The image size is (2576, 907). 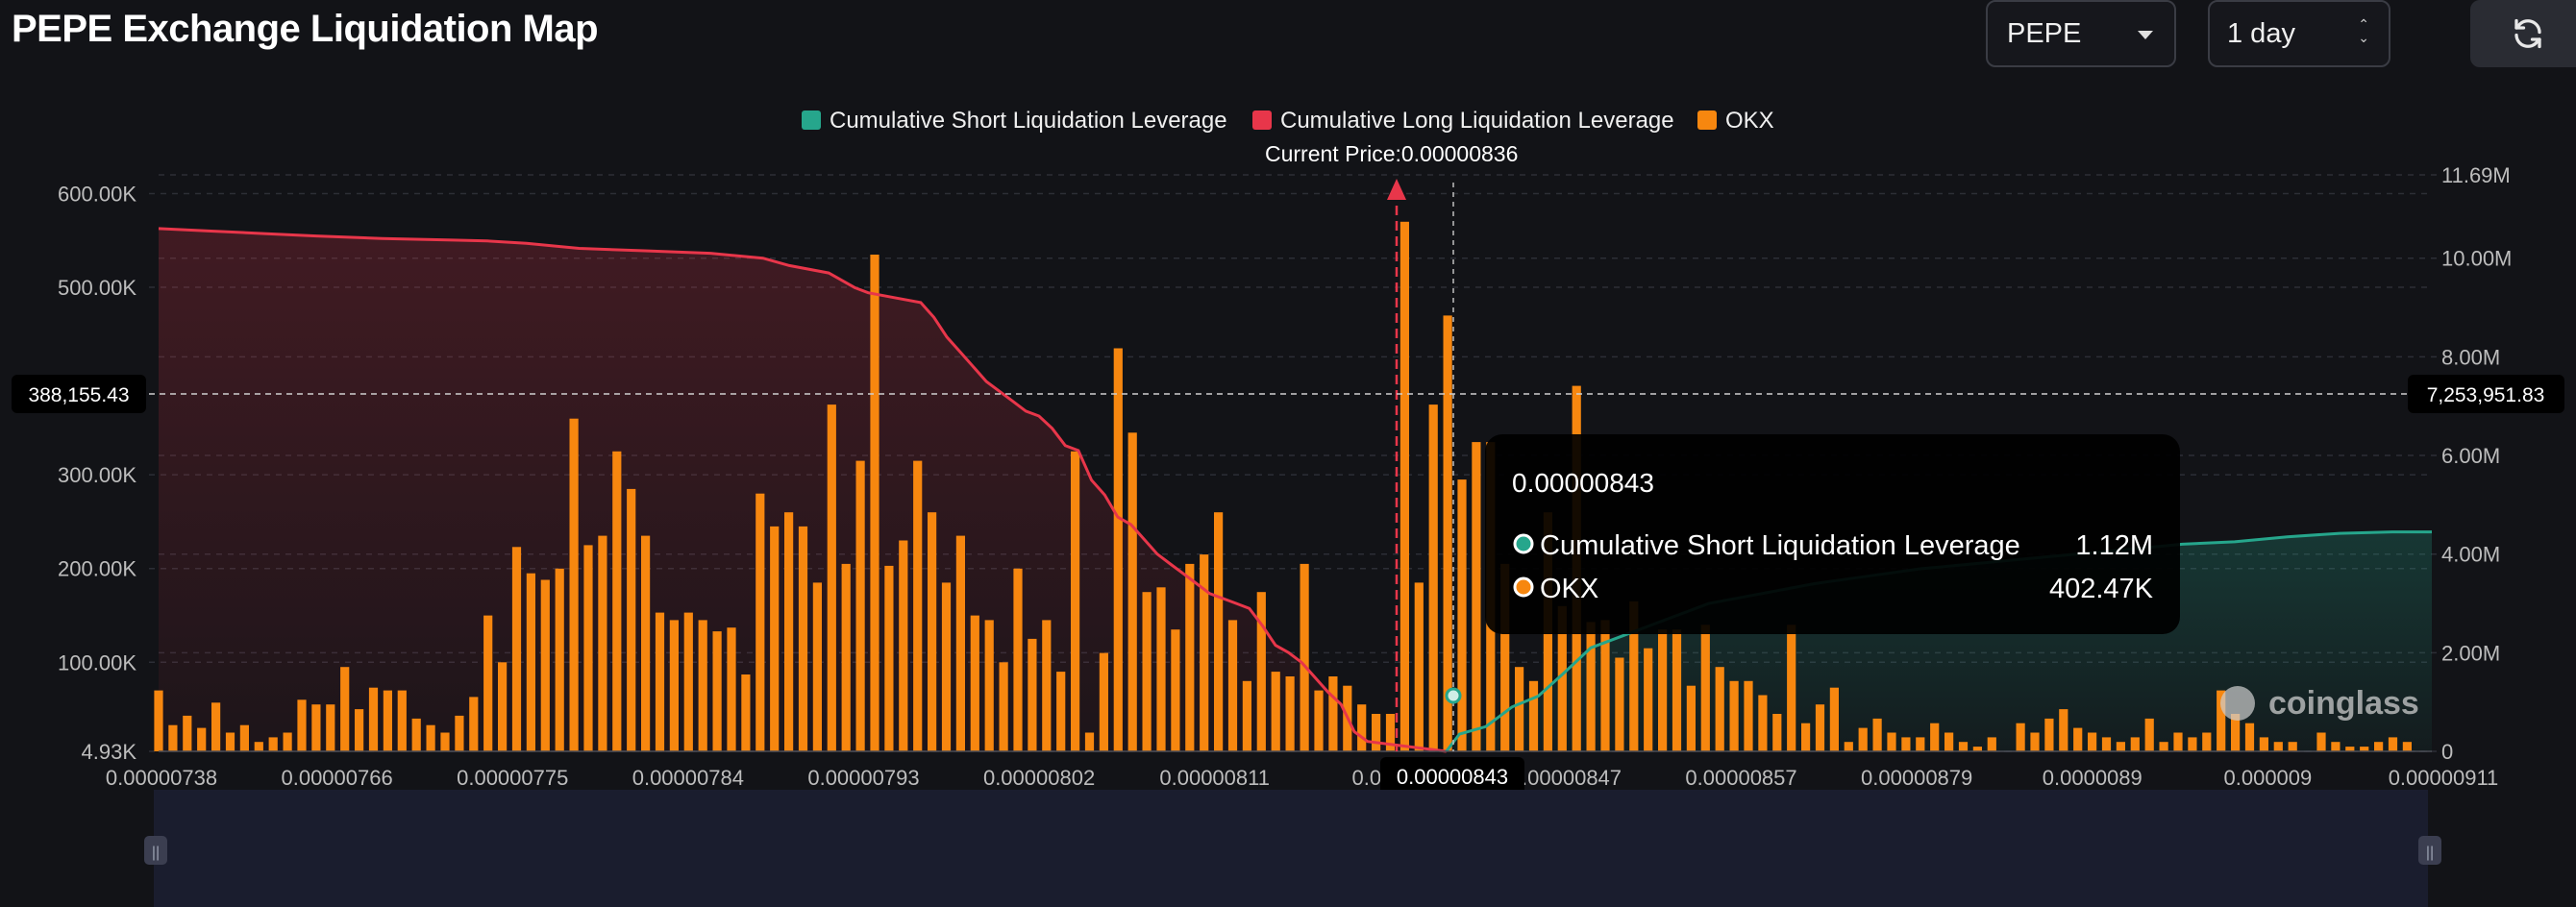 What do you see at coordinates (2268, 778) in the screenshot?
I see `x-axis-tick: 0.000009` at bounding box center [2268, 778].